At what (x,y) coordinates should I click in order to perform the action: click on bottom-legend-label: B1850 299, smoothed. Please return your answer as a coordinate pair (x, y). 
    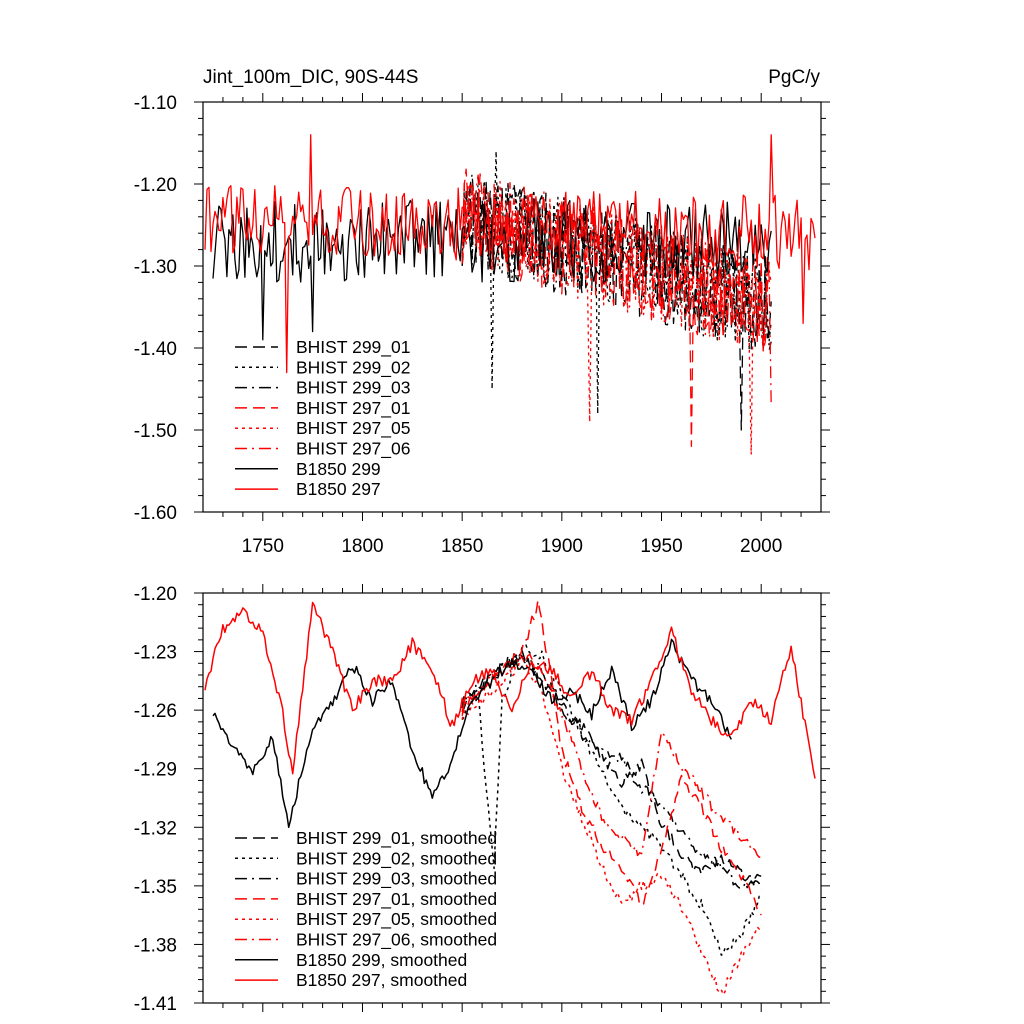
    Looking at the image, I should click on (381, 960).